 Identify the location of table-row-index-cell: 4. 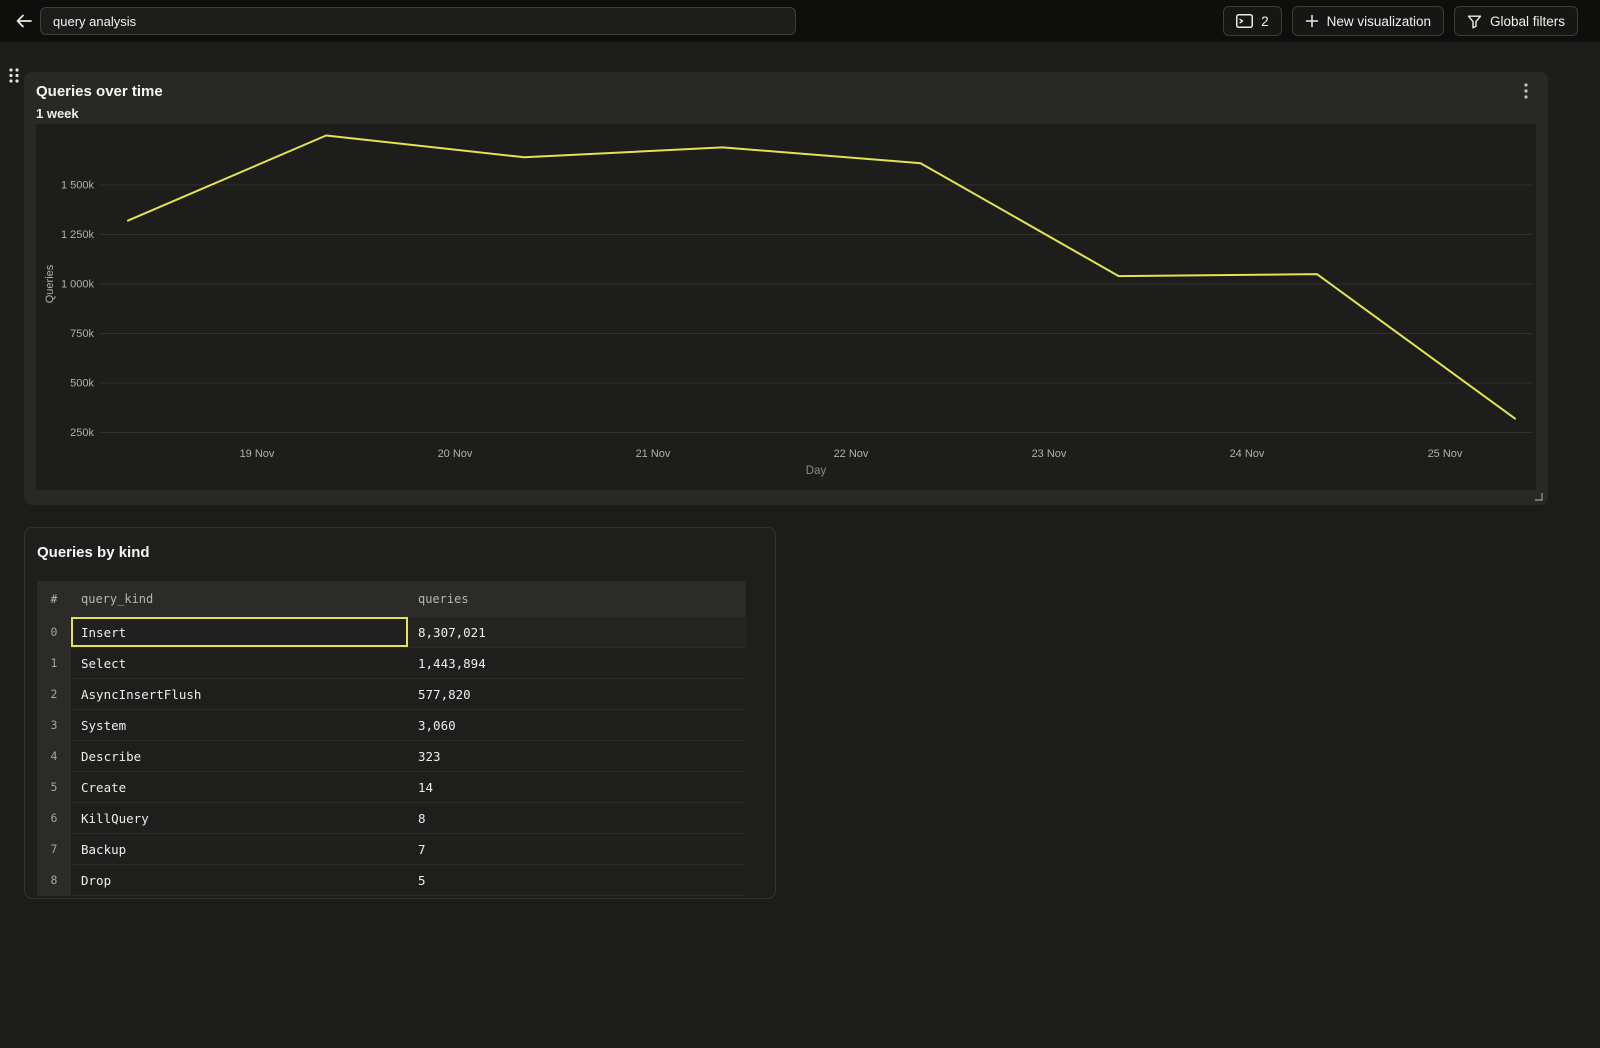
(54, 756).